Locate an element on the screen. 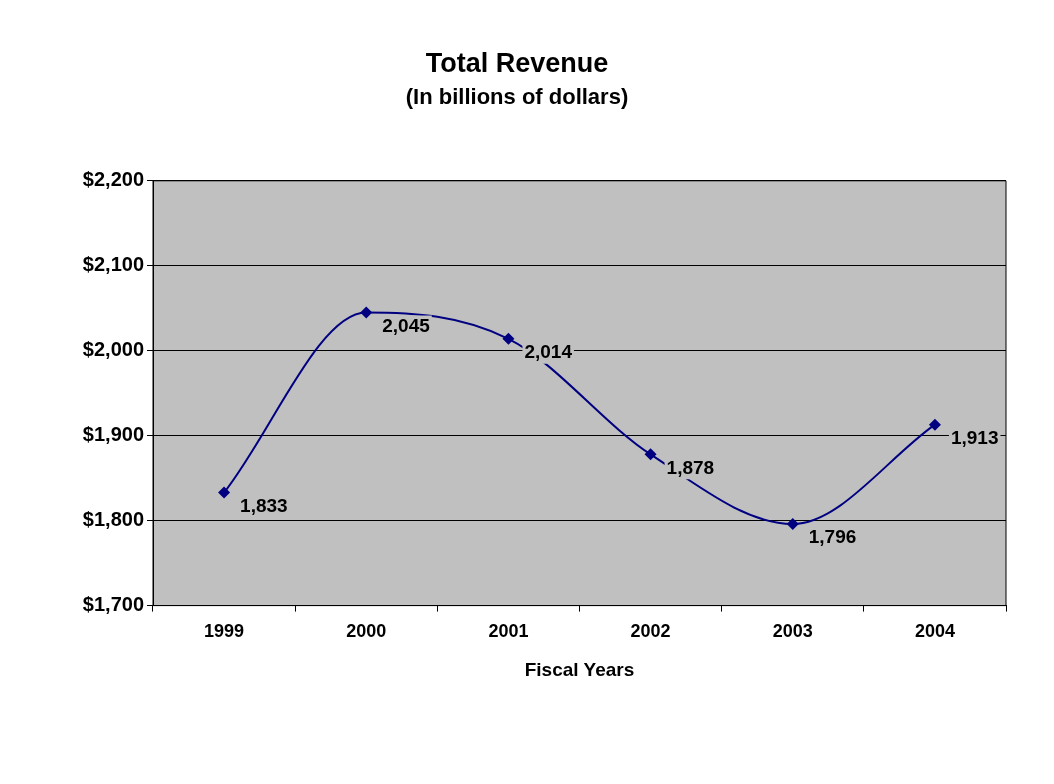 Image resolution: width=1054 pixels, height=784 pixels. y-tick-label: $2,100 is located at coordinates (113, 264).